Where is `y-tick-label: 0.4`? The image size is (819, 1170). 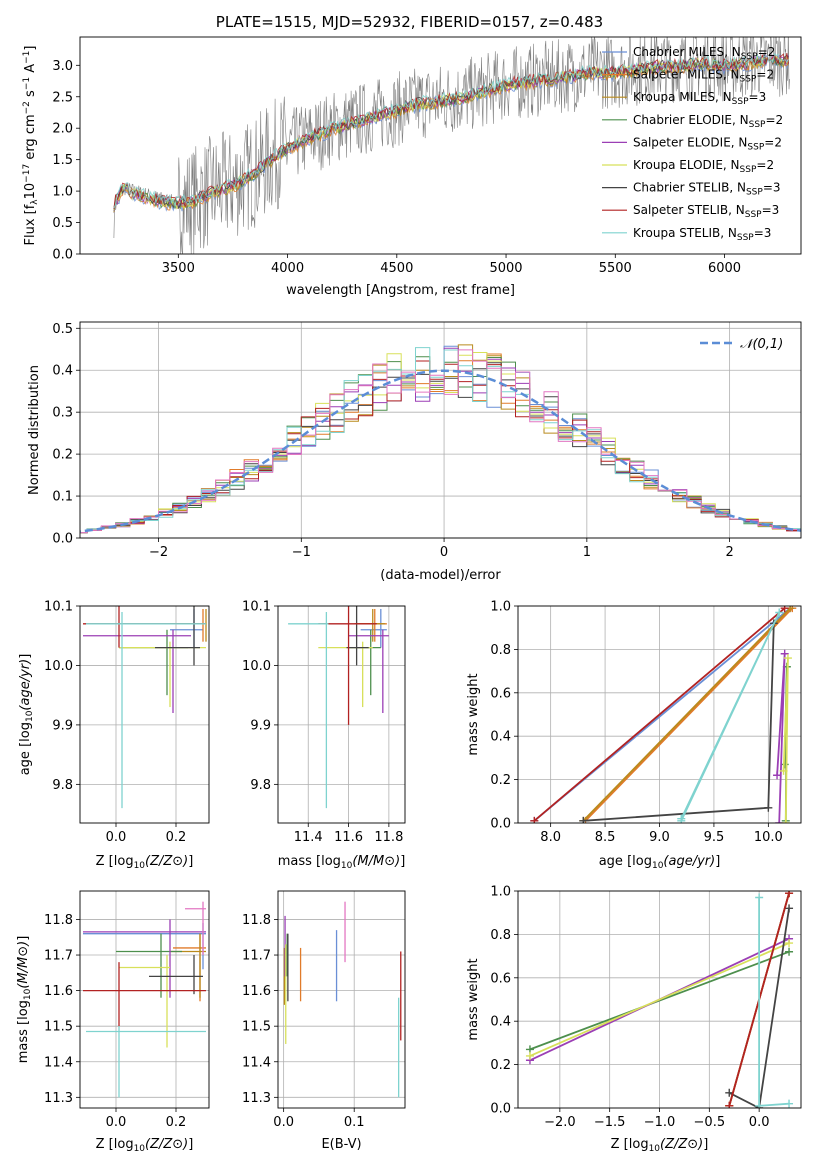 y-tick-label: 0.4 is located at coordinates (500, 1022).